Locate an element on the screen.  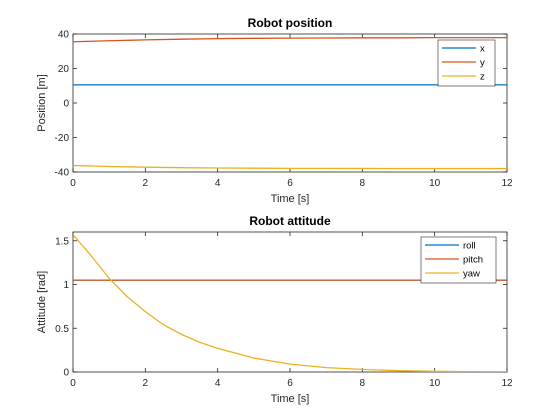
series-line-y is located at coordinates (290, 39).